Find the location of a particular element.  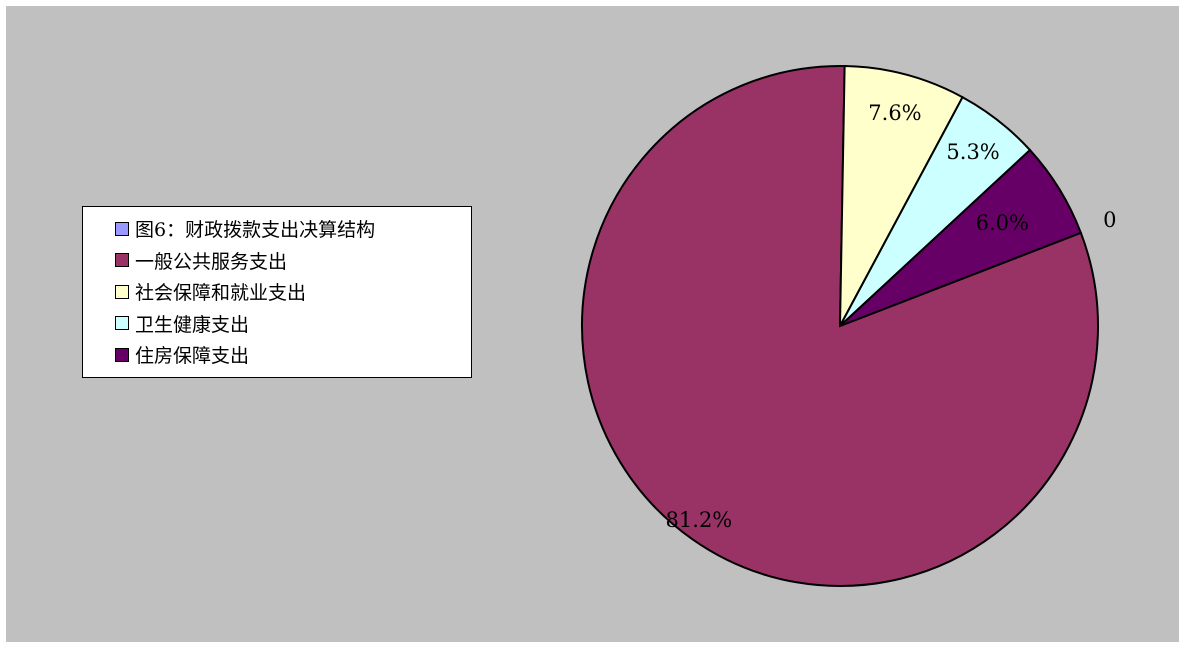

legend-label: 住房保障支出 is located at coordinates (192, 356).